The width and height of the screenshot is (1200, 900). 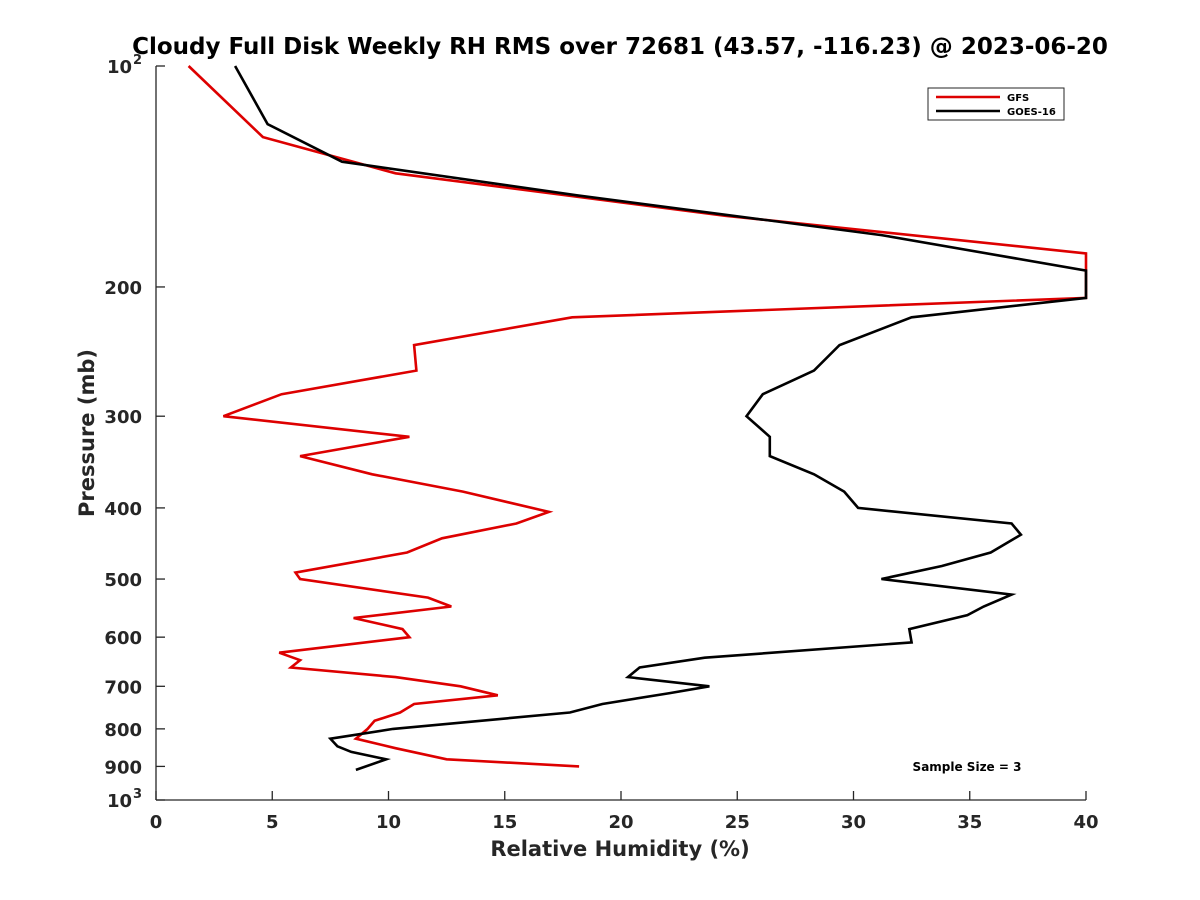 What do you see at coordinates (123, 417) in the screenshot?
I see `y-tick-label: 300` at bounding box center [123, 417].